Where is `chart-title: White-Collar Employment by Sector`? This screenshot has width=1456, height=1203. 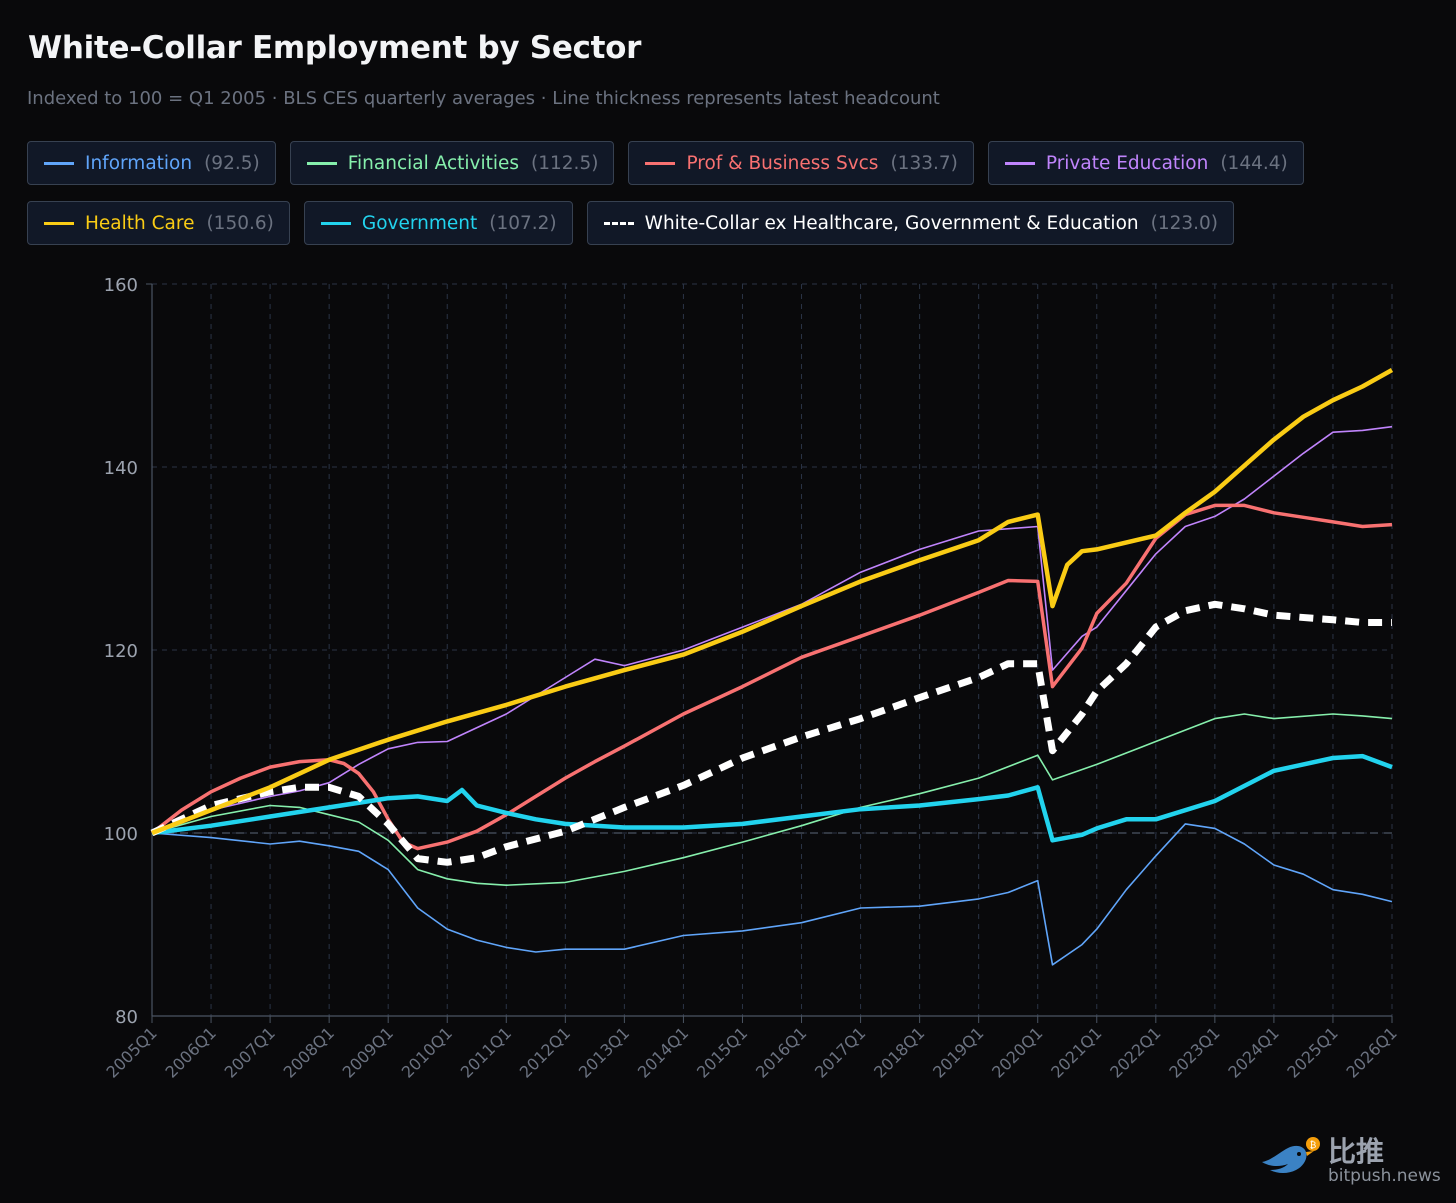
chart-title: White-Collar Employment by Sector is located at coordinates (335, 48).